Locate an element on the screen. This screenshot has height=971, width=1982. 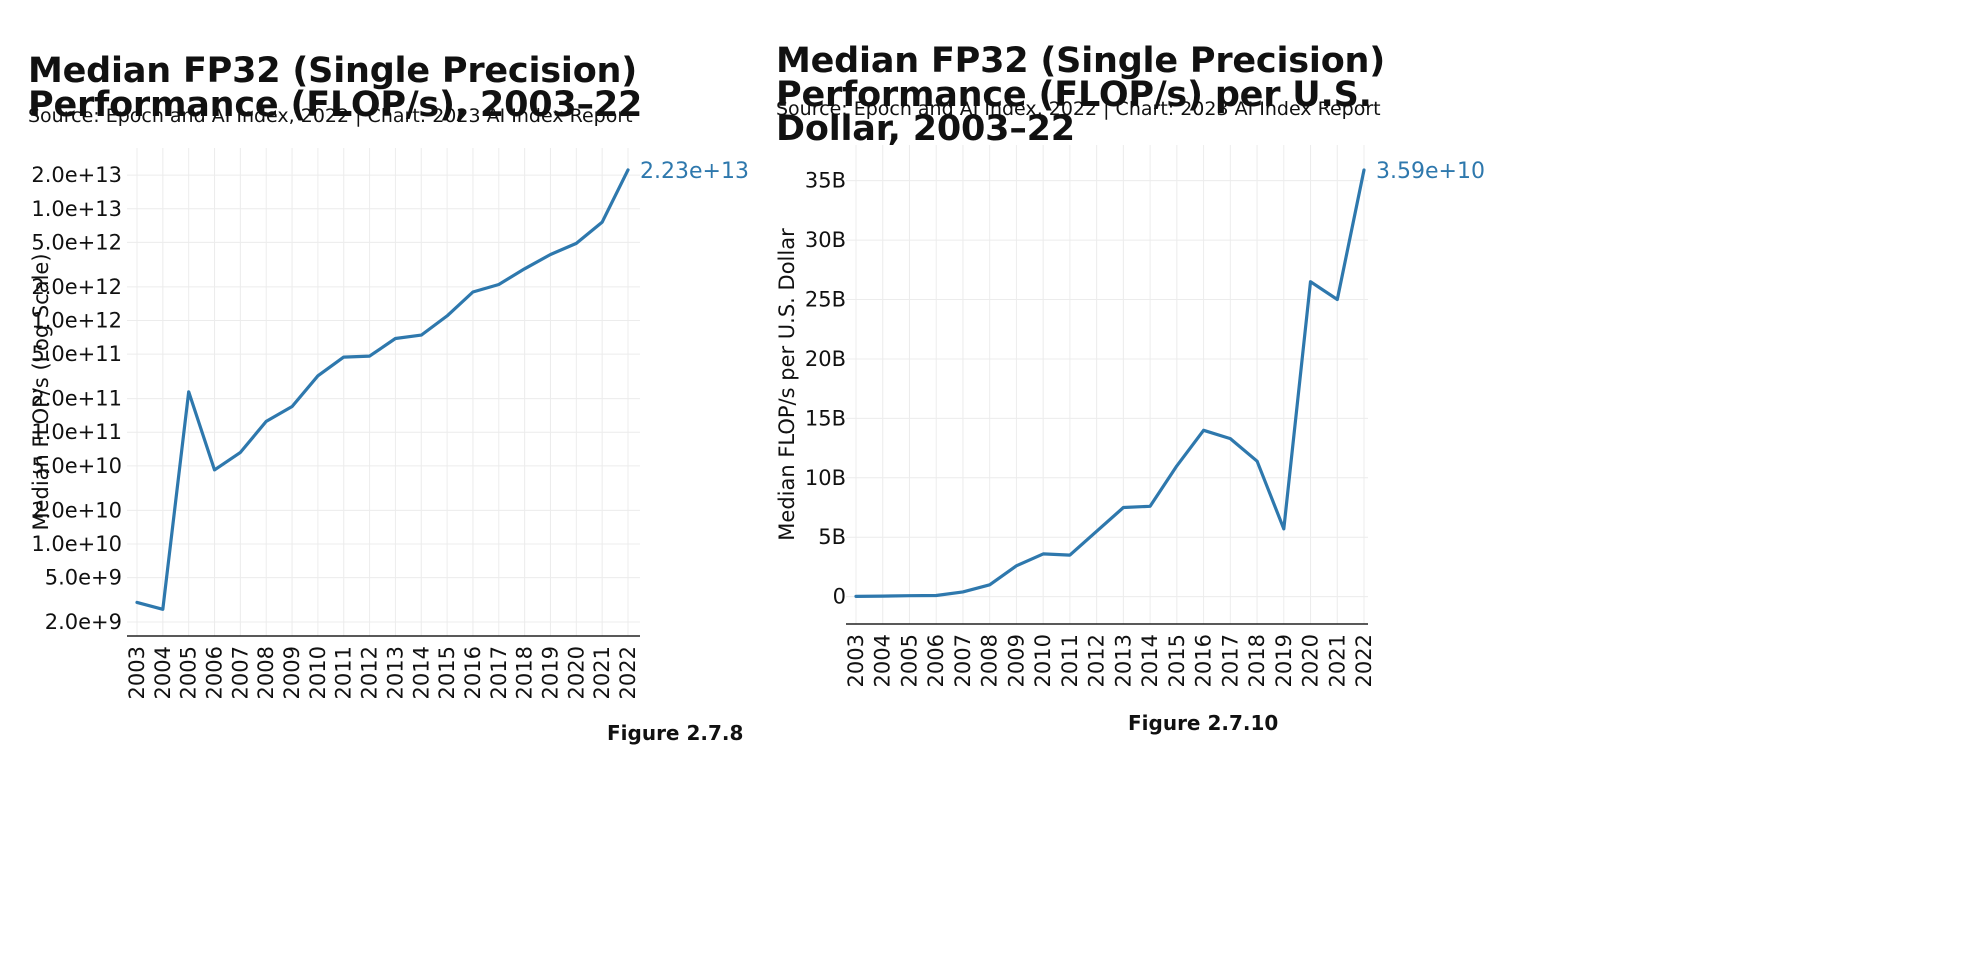
y-axis-title: Median FLOP/s per U.S. Dollar is located at coordinates (787, 384).